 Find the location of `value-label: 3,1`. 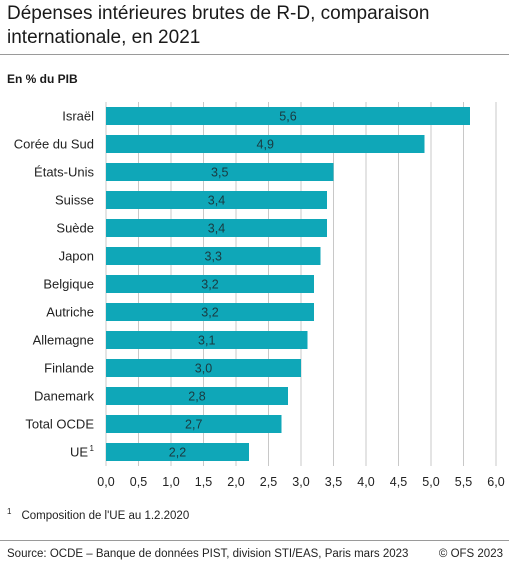

value-label: 3,1 is located at coordinates (206, 341).